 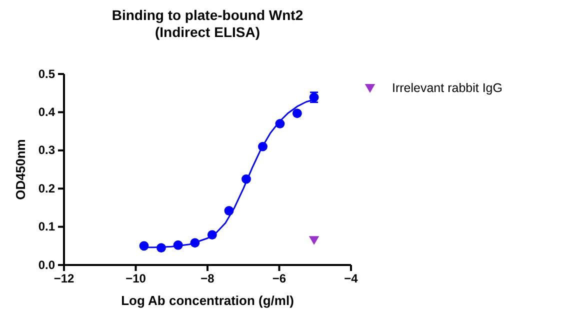 What do you see at coordinates (447, 88) in the screenshot?
I see `legend-label: Irrelevant rabbit IgG` at bounding box center [447, 88].